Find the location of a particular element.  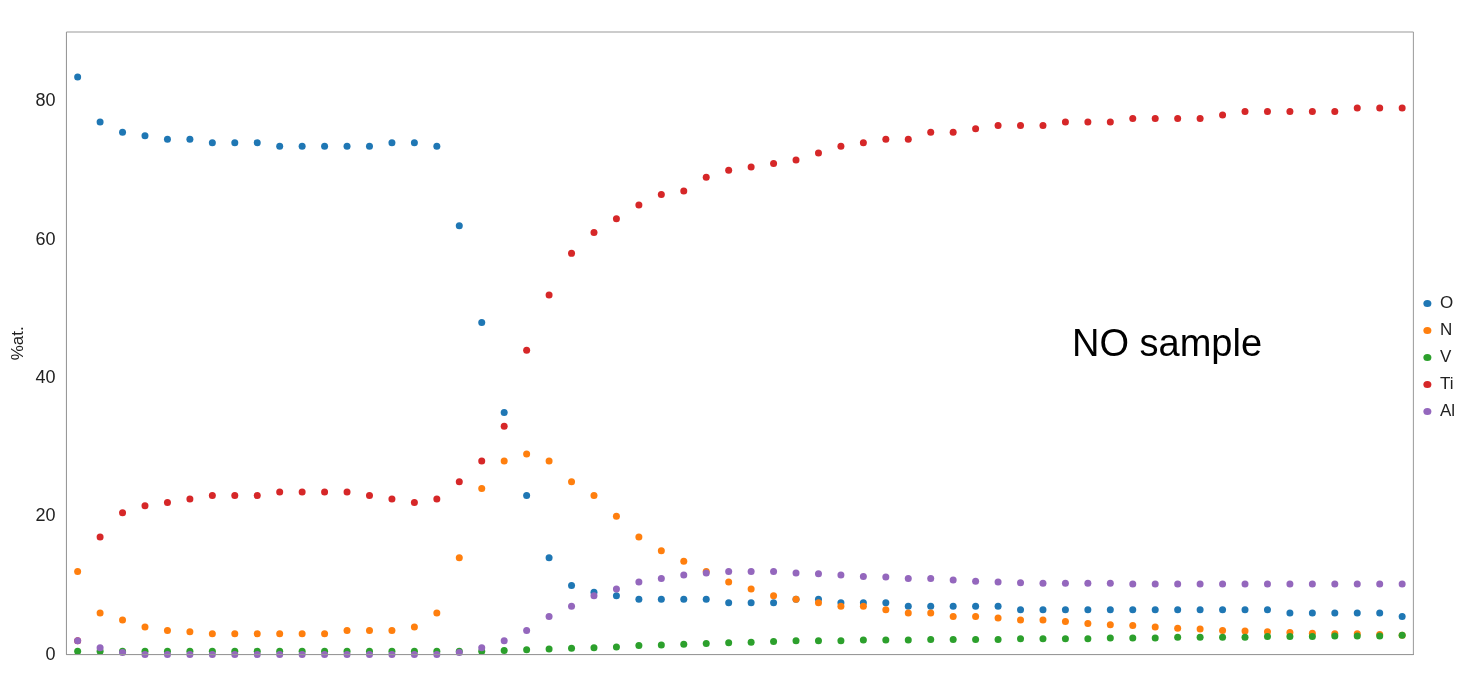

y-tick-label: 80 is located at coordinates (45, 100).